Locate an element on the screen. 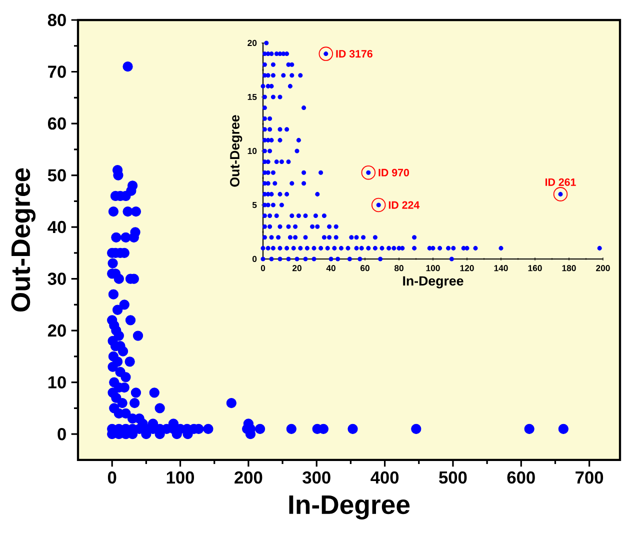 This screenshot has width=622, height=535. x-tick-label: 500 is located at coordinates (453, 477).